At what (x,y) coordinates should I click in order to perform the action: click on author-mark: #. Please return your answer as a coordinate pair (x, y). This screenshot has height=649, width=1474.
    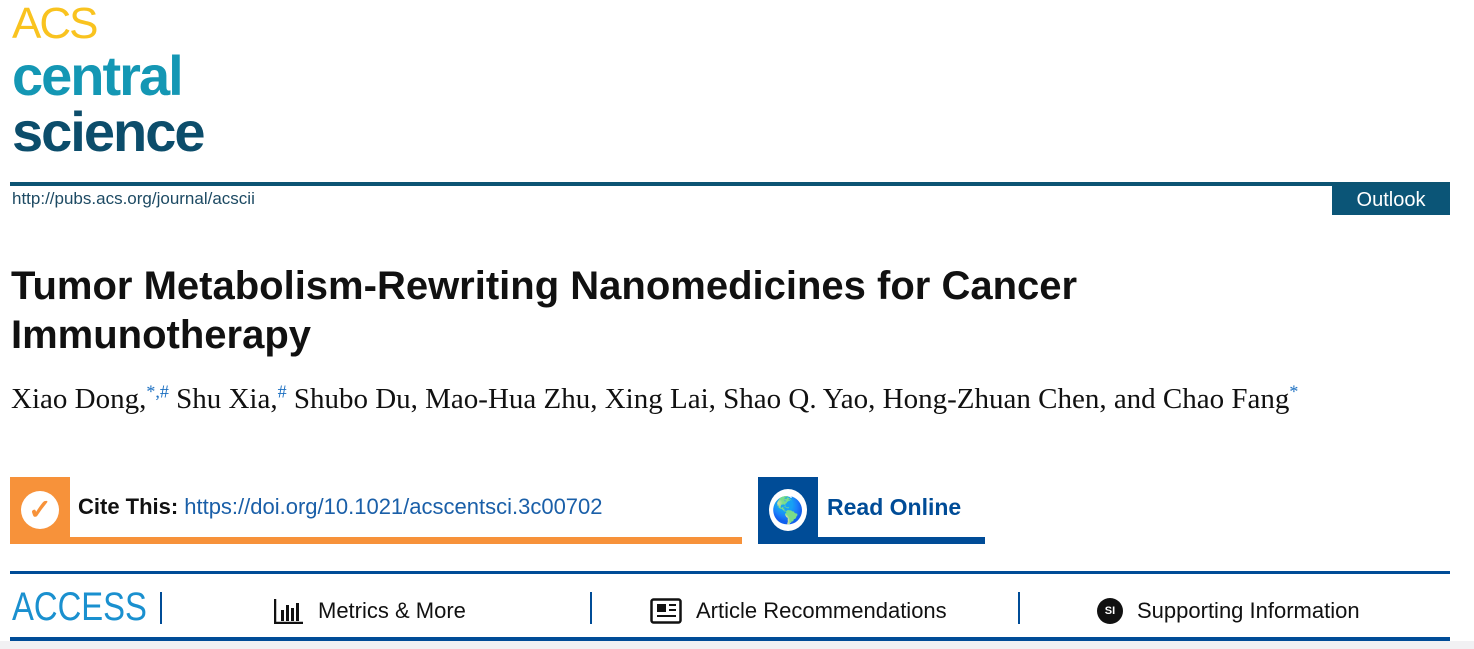
    Looking at the image, I should click on (282, 391).